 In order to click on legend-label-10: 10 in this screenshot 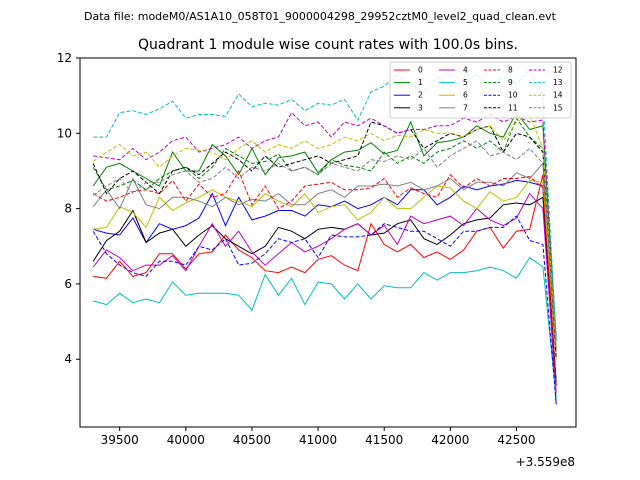, I will do `click(513, 95)`.